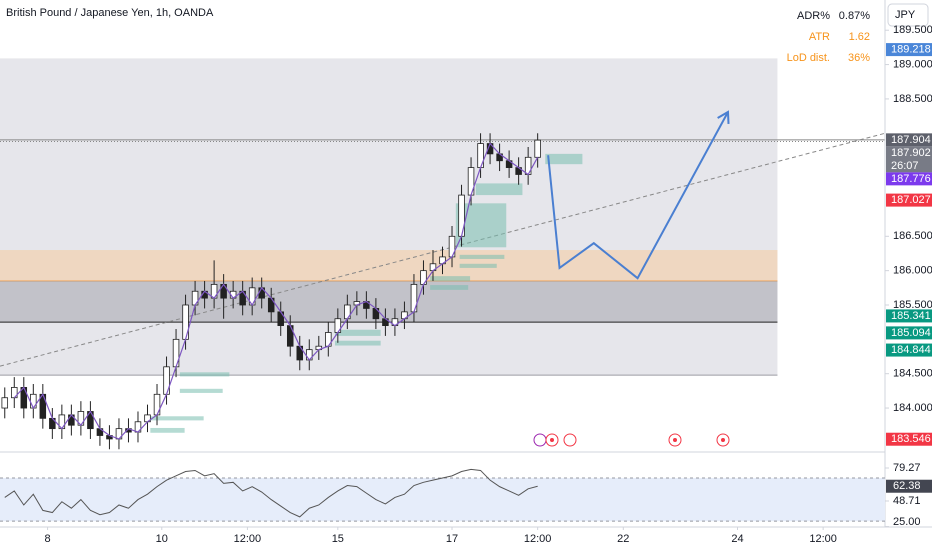  Describe the element at coordinates (907, 522) in the screenshot. I see `rsi-tick-label: 25.00` at that location.